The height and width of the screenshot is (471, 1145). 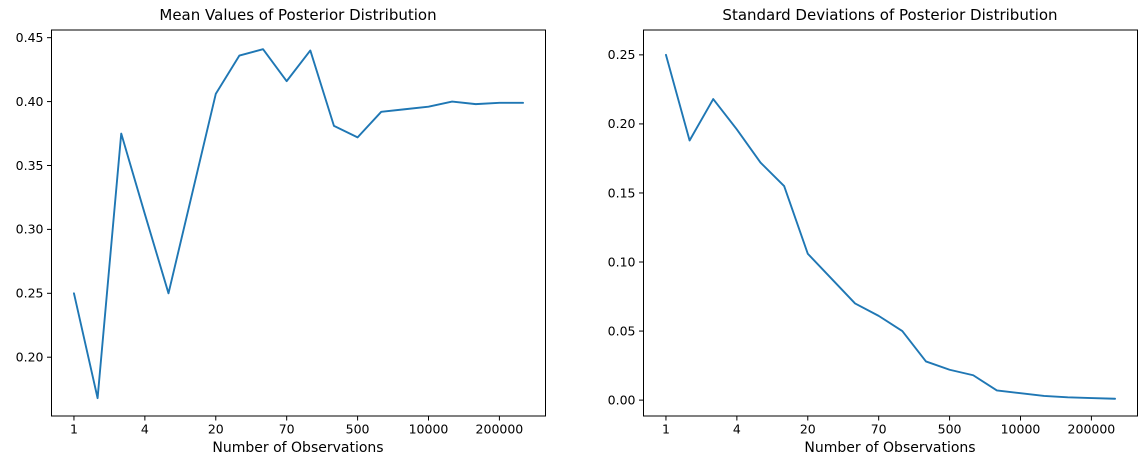 I want to click on y-tick-label: 0.35, so click(x=30, y=165).